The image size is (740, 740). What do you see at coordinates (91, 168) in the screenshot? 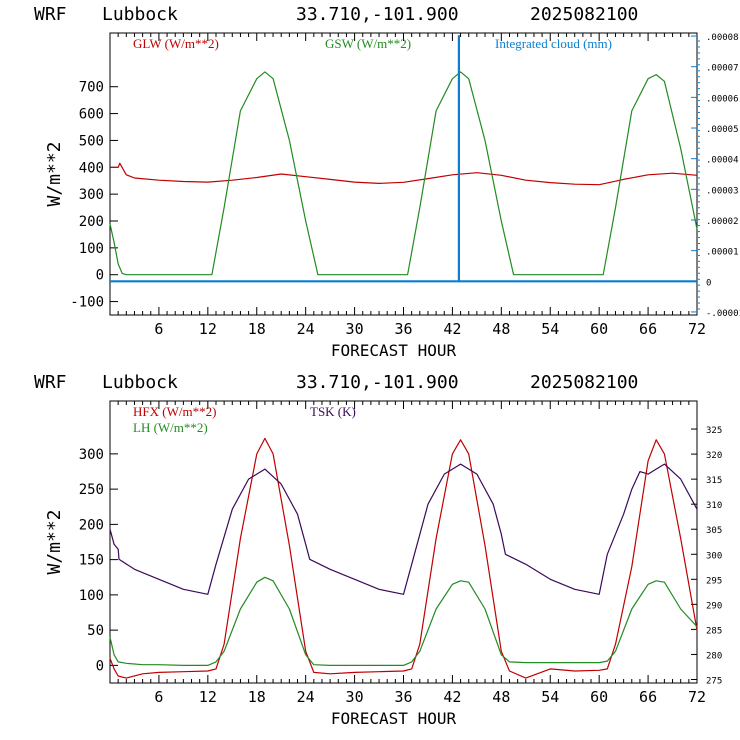
I see `y-tick-label: 400` at bounding box center [91, 168].